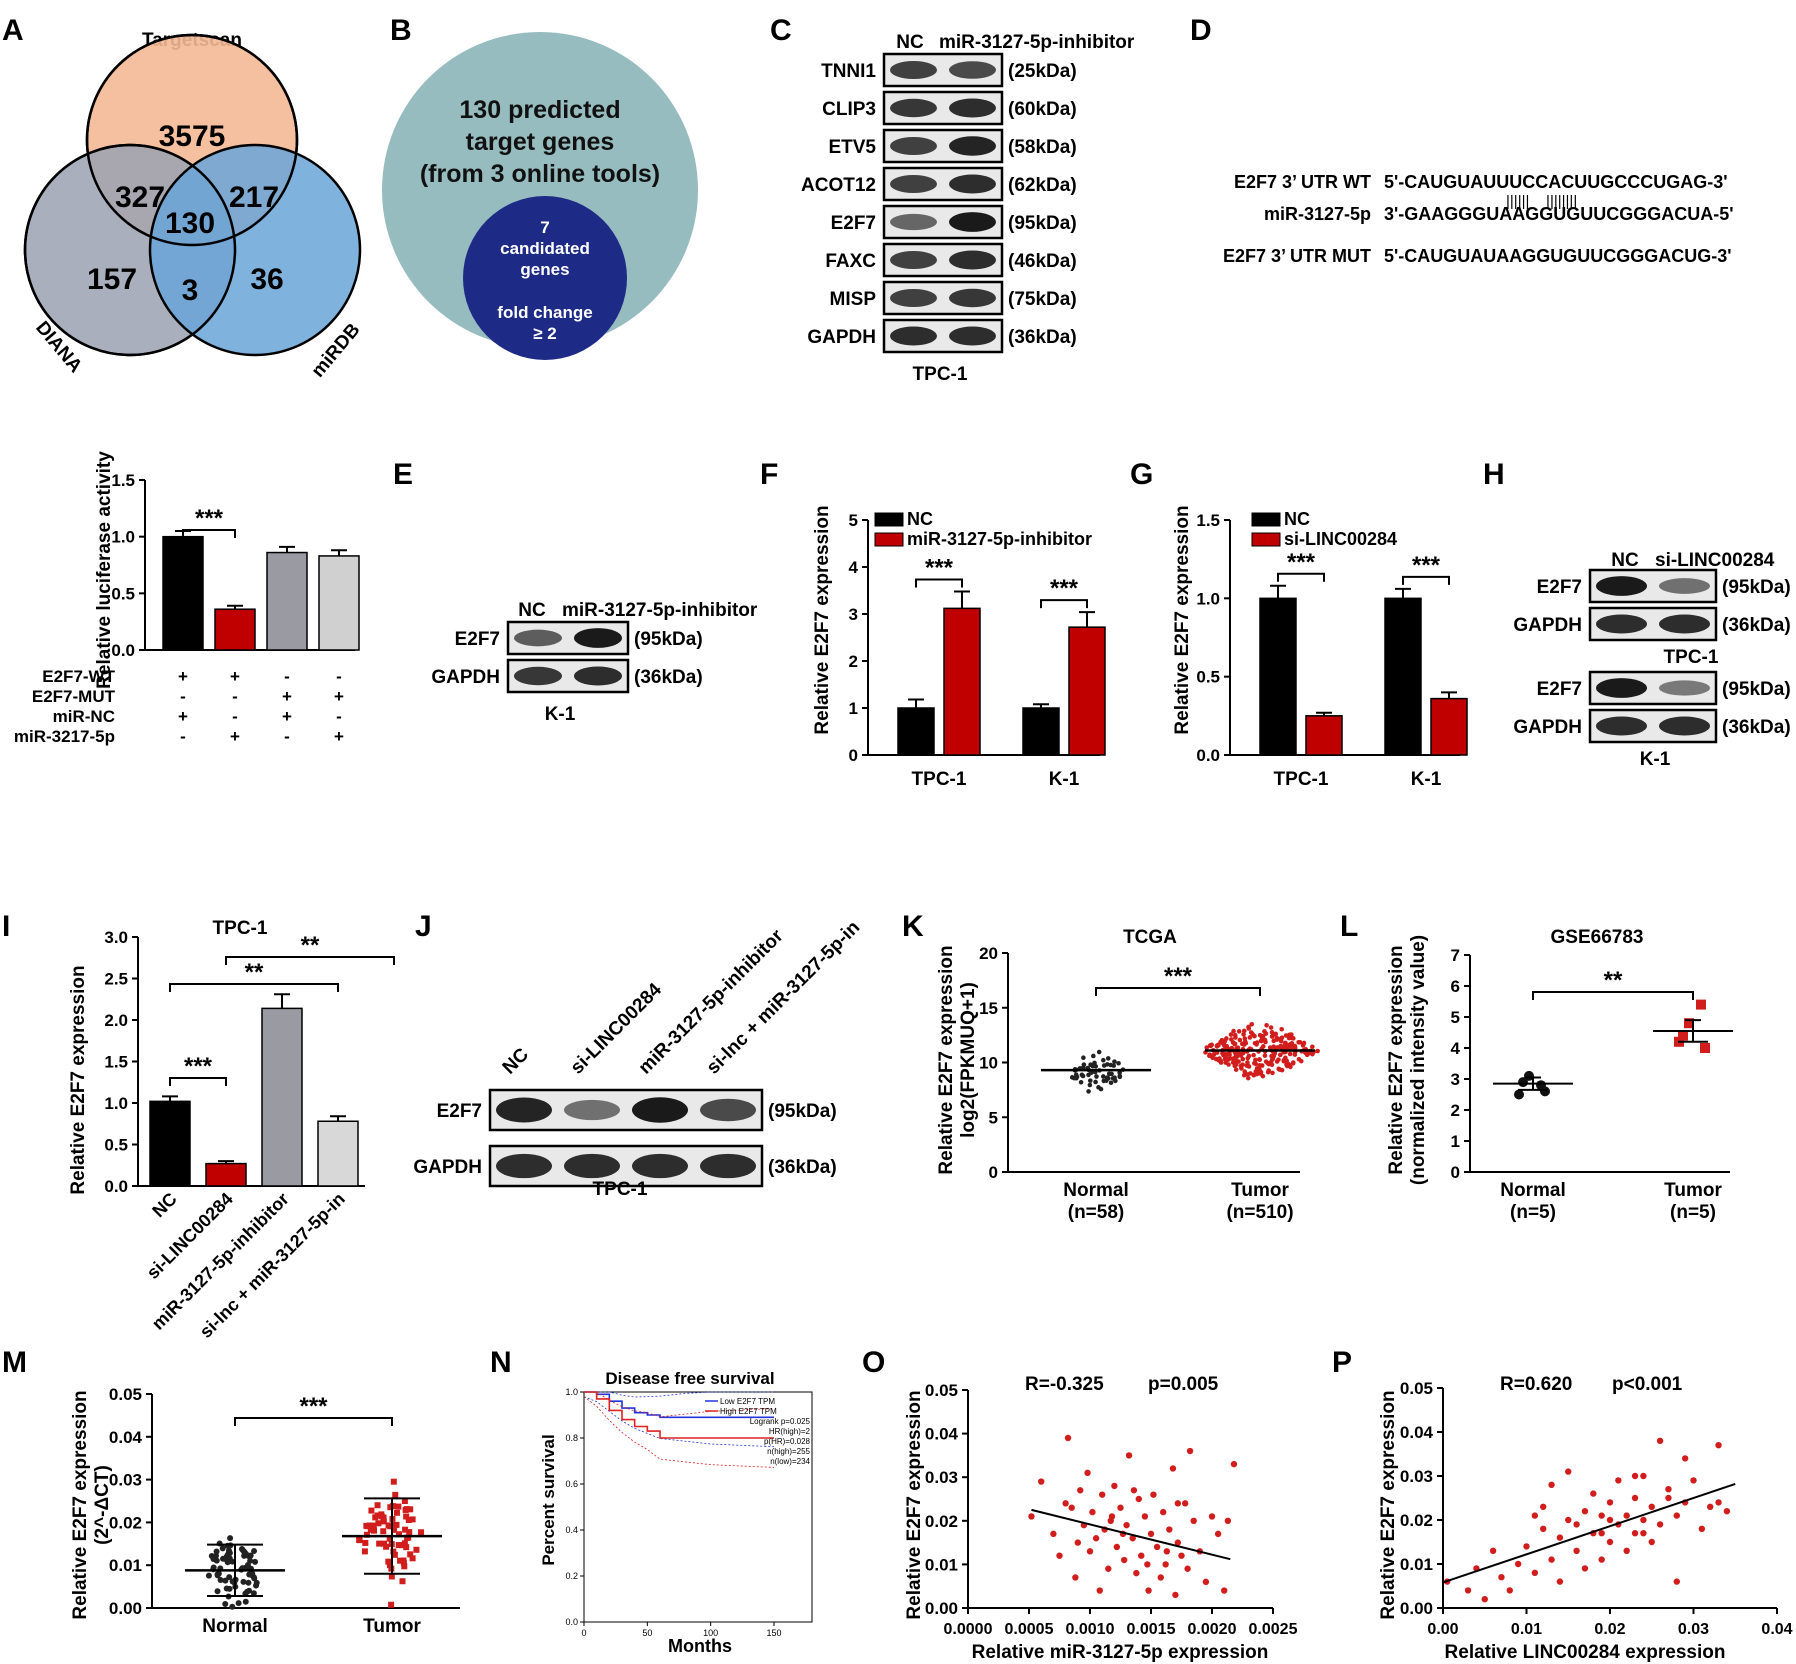 The height and width of the screenshot is (1664, 1796). Describe the element at coordinates (1208, 598) in the screenshot. I see `g-ytick-label-2: 1.0` at that location.